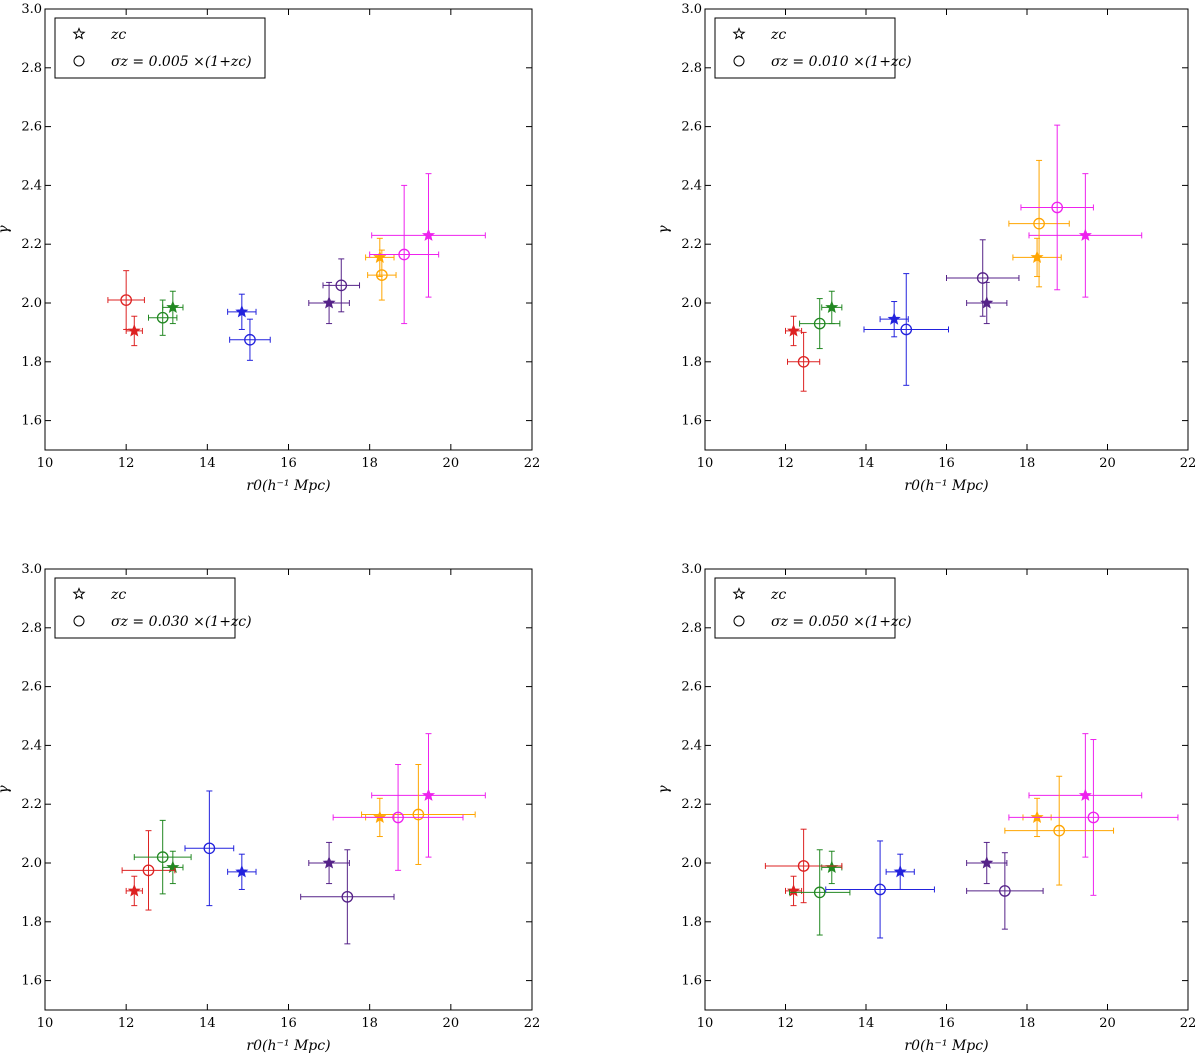  I want to click on legend-box, so click(805, 48).